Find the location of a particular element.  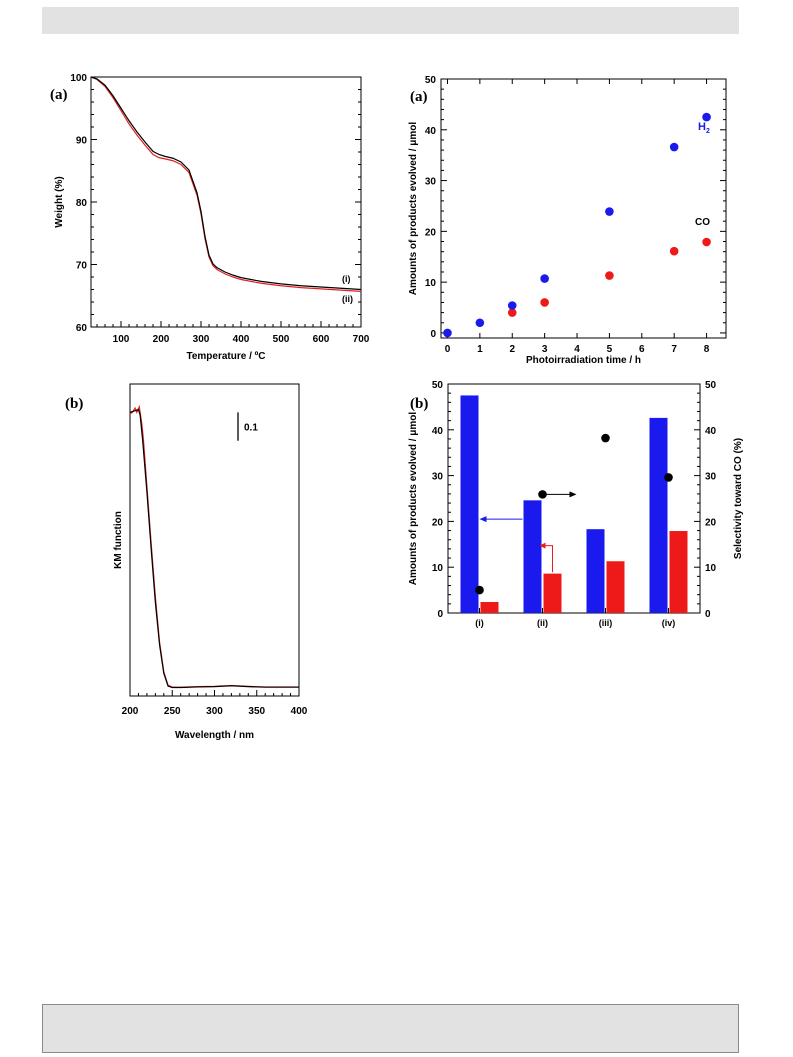

x-tick-label: 500 is located at coordinates (281, 339).